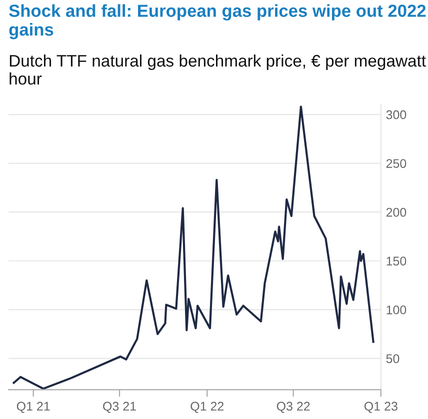  I want to click on x-tick-label: Q1 21, so click(33, 407).